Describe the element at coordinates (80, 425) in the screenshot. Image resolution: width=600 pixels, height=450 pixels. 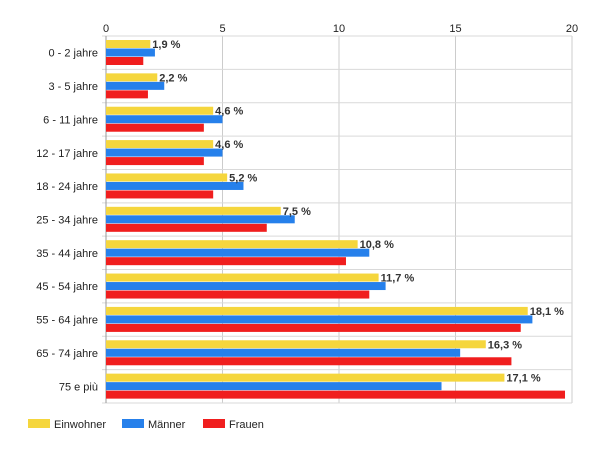
I see `legend-label: Einwohner` at that location.